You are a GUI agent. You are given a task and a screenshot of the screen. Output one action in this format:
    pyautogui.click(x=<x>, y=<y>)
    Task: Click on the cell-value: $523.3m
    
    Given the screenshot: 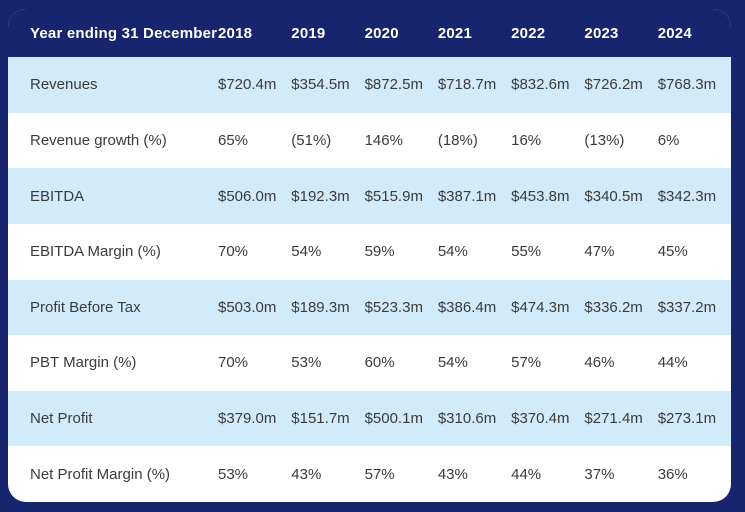 What is the action you would take?
    pyautogui.click(x=393, y=307)
    